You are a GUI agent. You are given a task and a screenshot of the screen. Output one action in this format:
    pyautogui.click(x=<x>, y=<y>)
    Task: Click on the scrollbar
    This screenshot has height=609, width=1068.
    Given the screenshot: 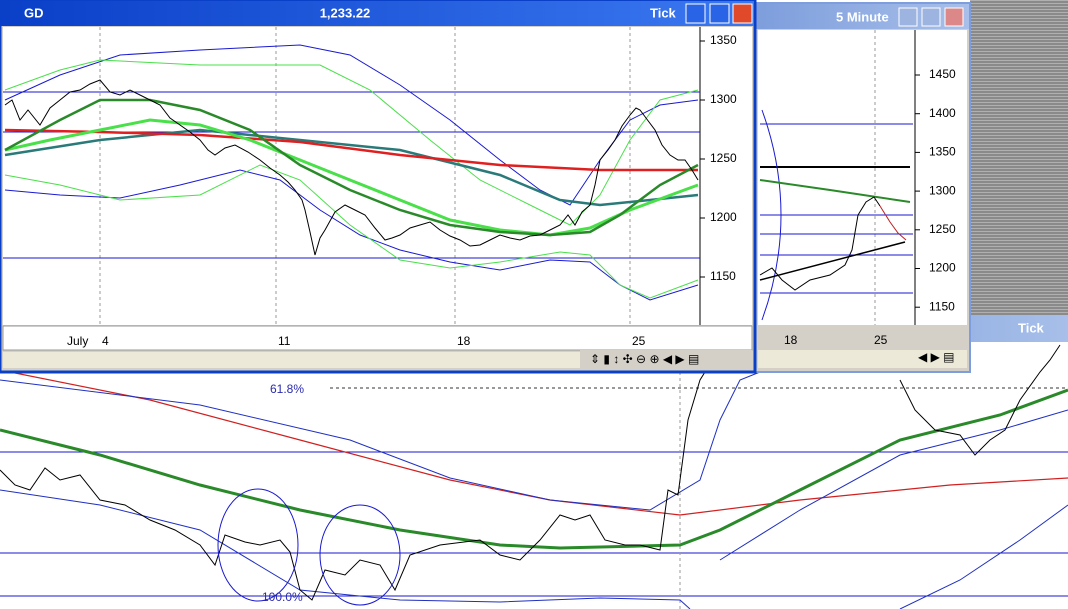 What is the action you would take?
    pyautogui.click(x=291, y=360)
    